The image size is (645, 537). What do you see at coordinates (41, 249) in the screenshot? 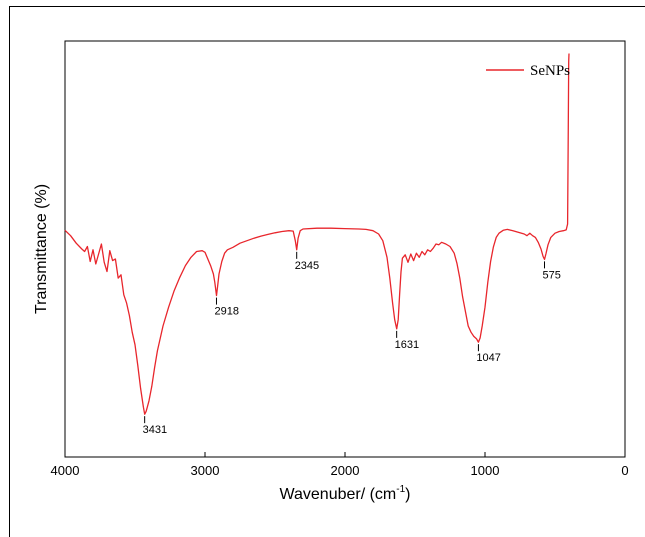
I see `y-axis-title: Transmittance (%)` at bounding box center [41, 249].